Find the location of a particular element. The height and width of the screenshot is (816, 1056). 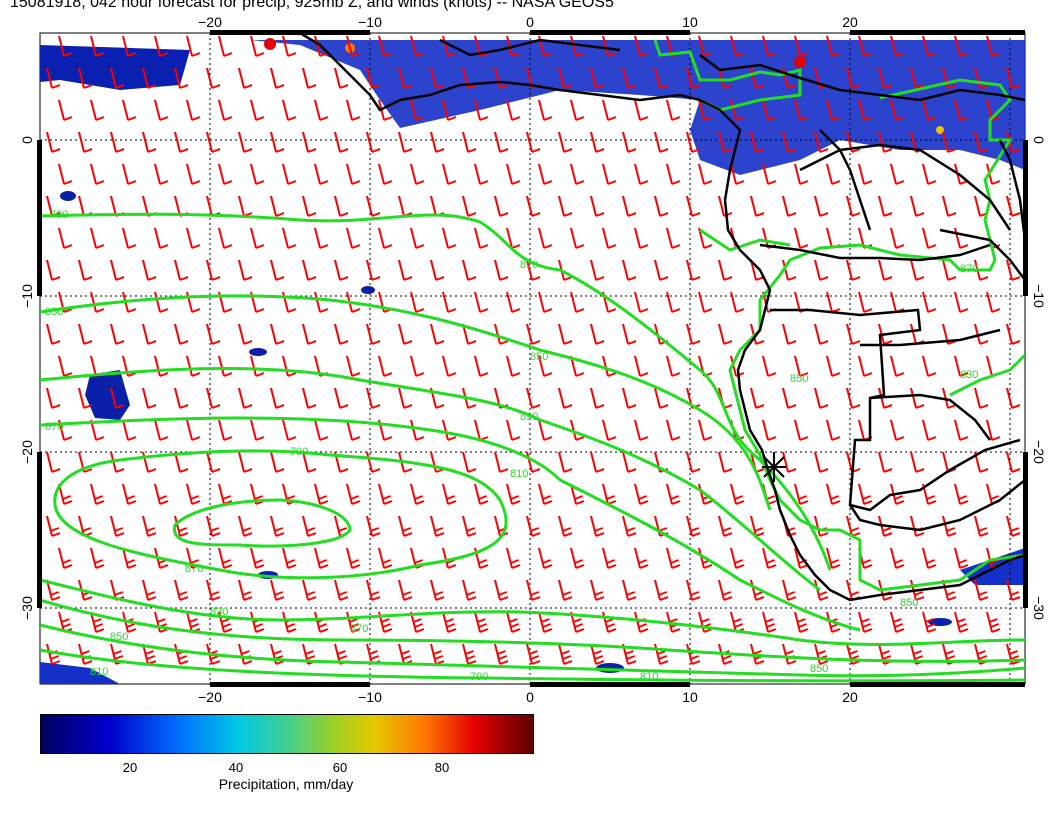

lat-tick: 0 is located at coordinates (27, 140).